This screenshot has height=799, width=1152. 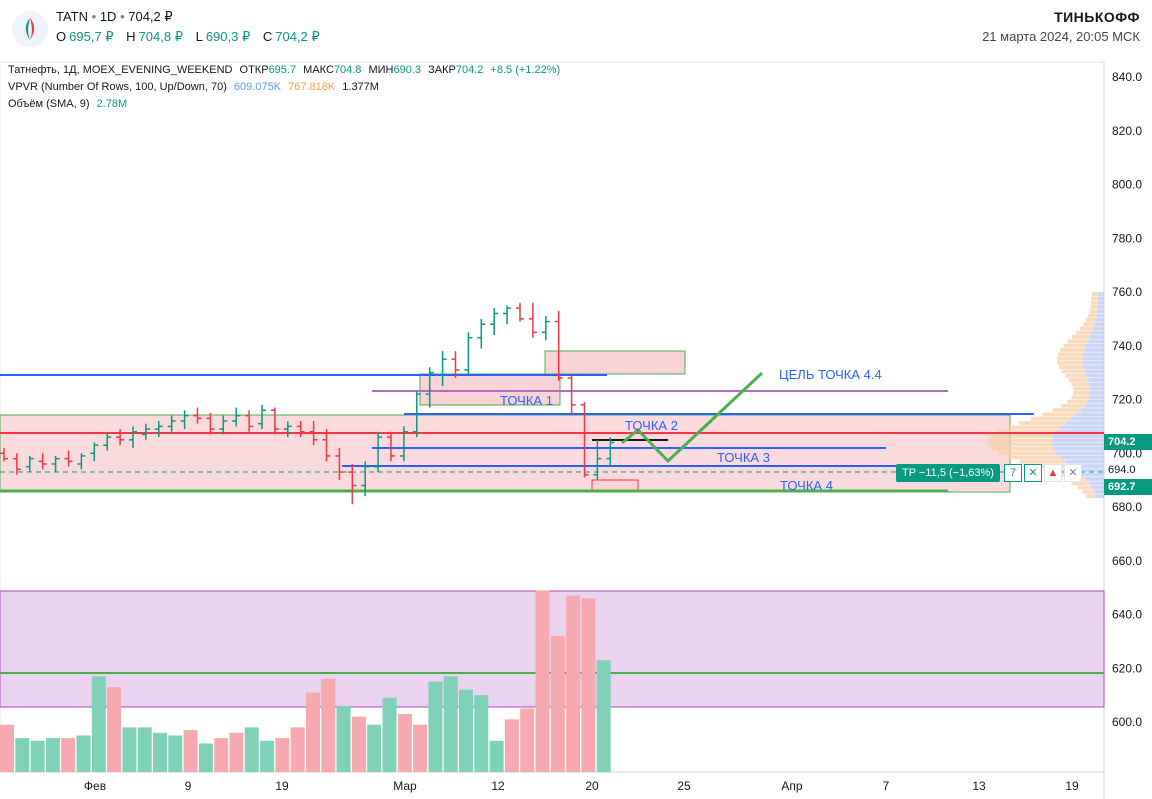 I want to click on tp-order-qty: 7, so click(x=1013, y=473).